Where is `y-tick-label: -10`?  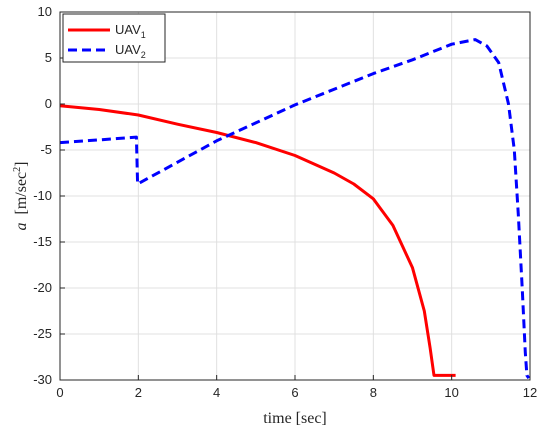
y-tick-label: -10 is located at coordinates (42, 195).